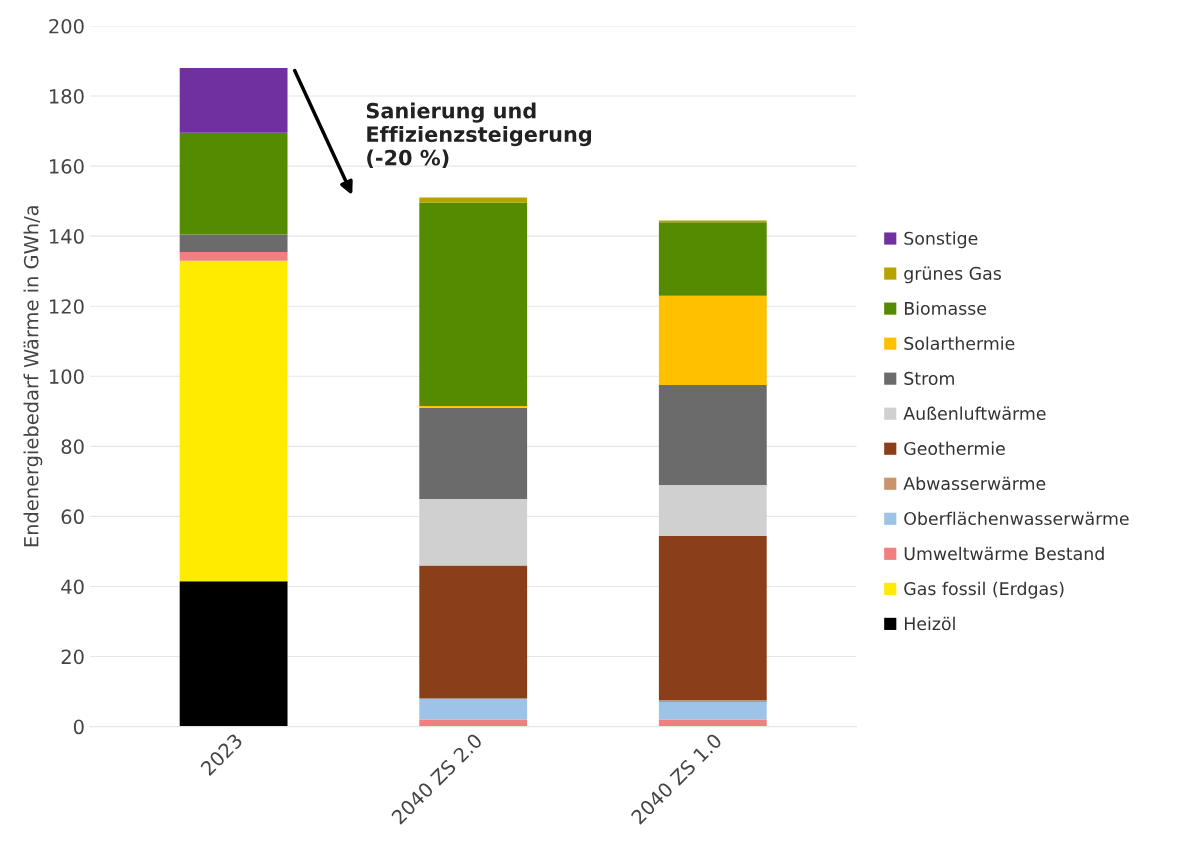 This screenshot has height=865, width=1198. I want to click on legend-label: Umweltwärme Bestand, so click(1004, 553).